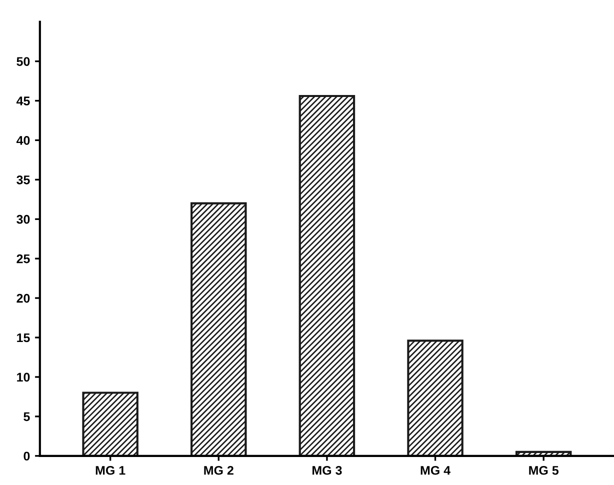  What do you see at coordinates (23, 298) in the screenshot?
I see `y-tick-label: 20` at bounding box center [23, 298].